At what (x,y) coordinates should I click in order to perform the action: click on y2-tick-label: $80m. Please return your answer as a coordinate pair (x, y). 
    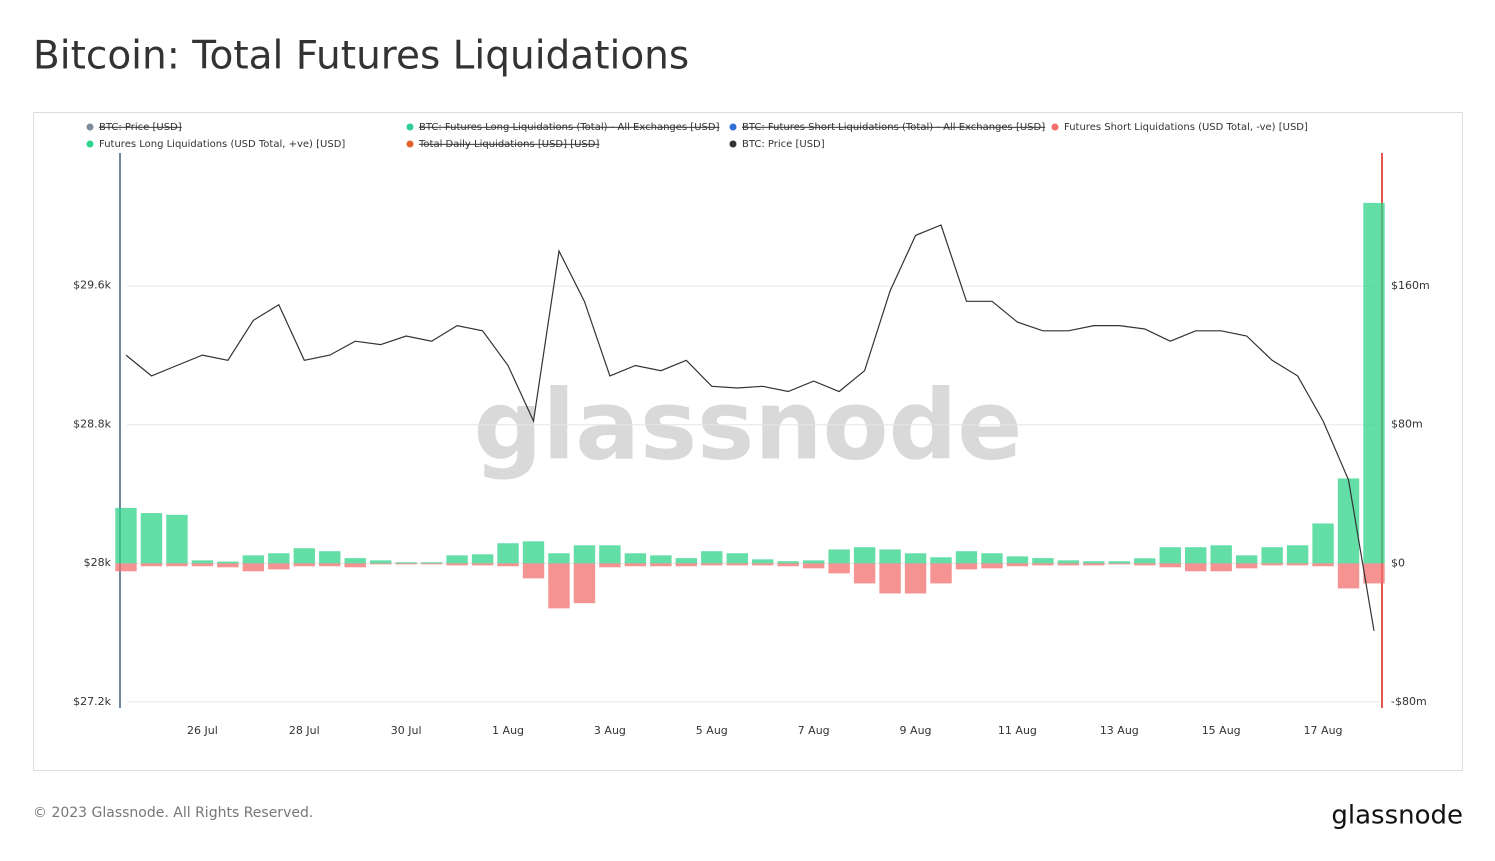
    Looking at the image, I should click on (1407, 424).